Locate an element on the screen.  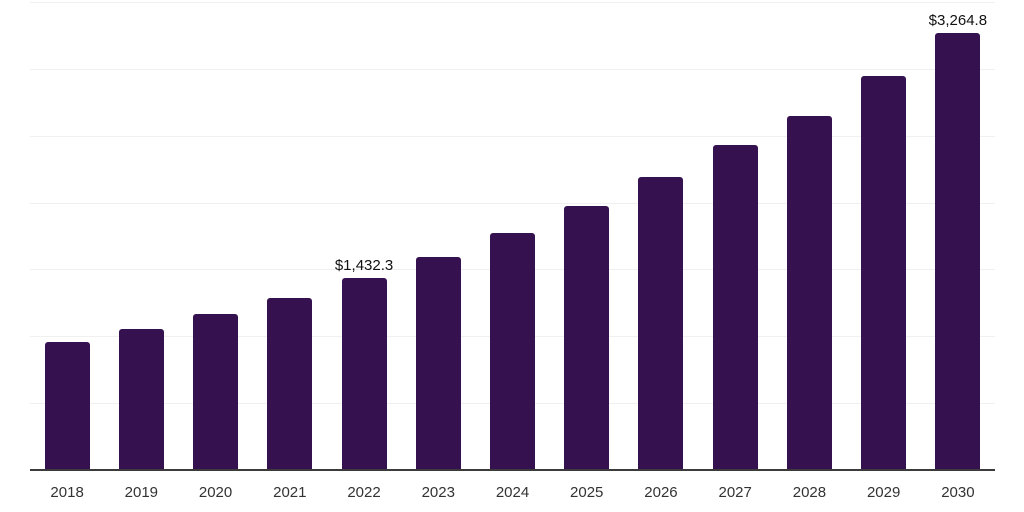
x-axis-label-2030: 2030 is located at coordinates (958, 492).